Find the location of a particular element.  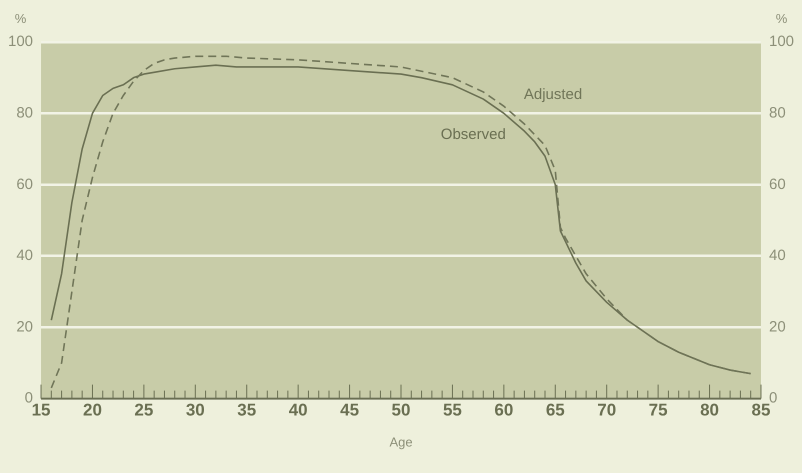

y2-axis-title: % is located at coordinates (782, 18).